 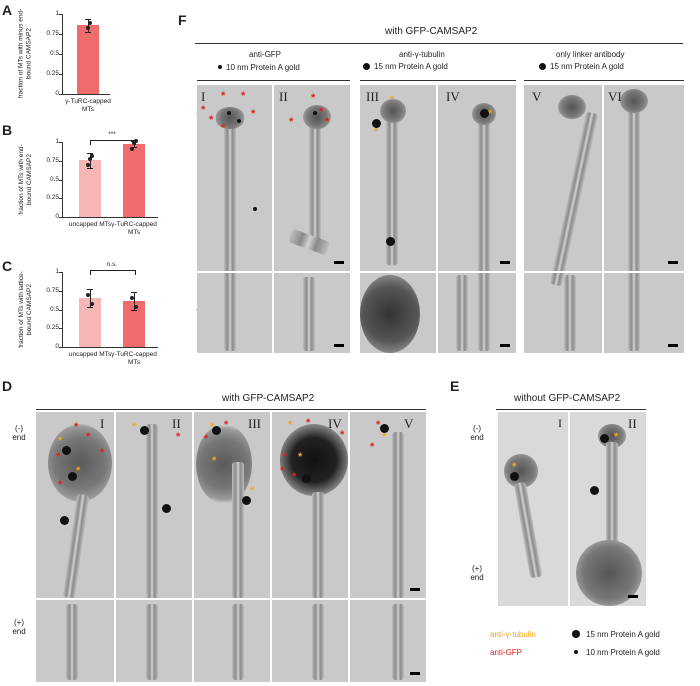 What do you see at coordinates (623, 634) in the screenshot?
I see `legend-gold-15: 15 nm Protein A gold` at bounding box center [623, 634].